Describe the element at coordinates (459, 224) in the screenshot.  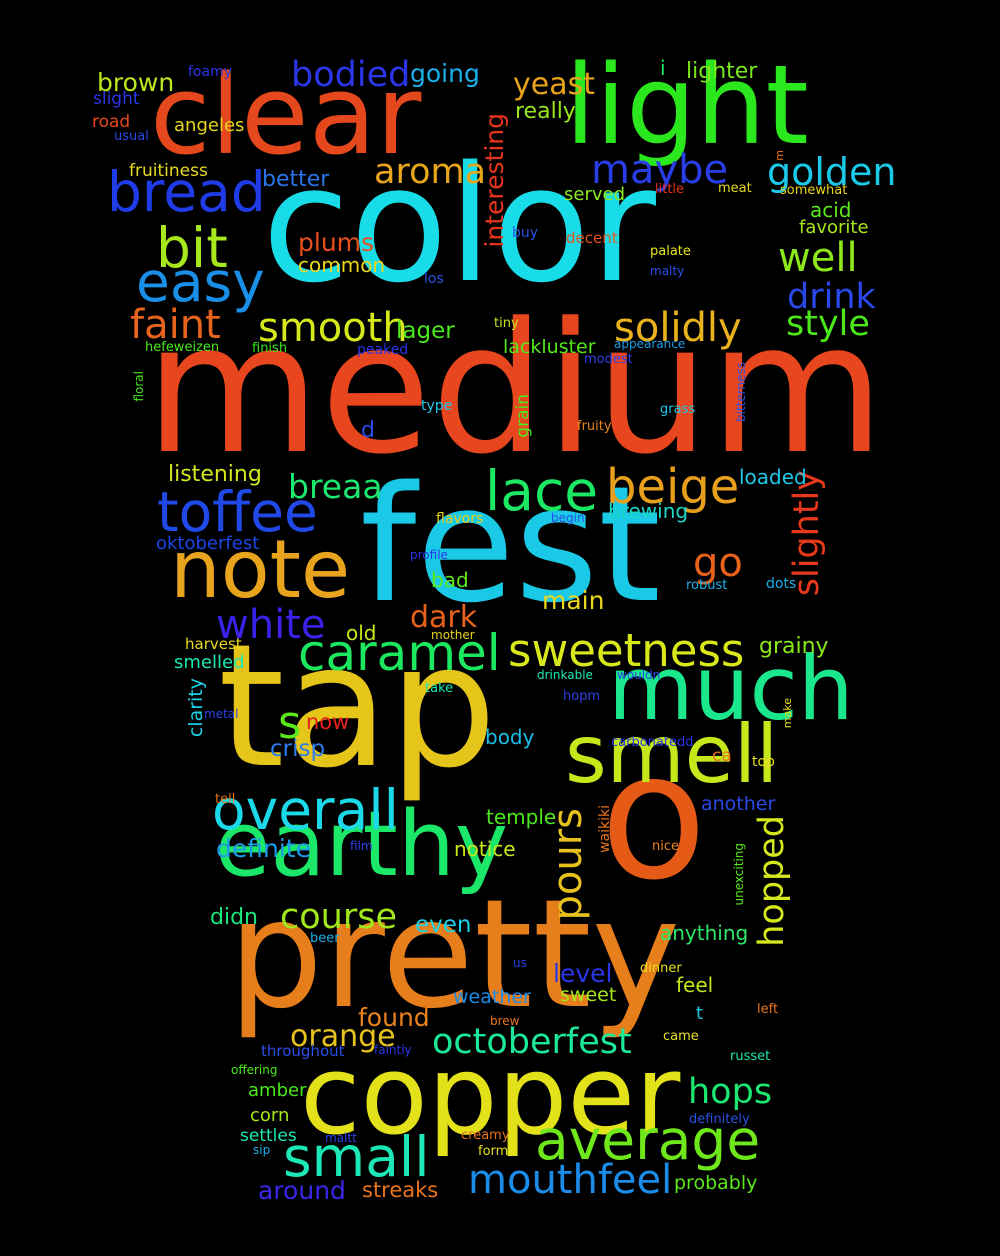
I see `word-color: color` at that location.